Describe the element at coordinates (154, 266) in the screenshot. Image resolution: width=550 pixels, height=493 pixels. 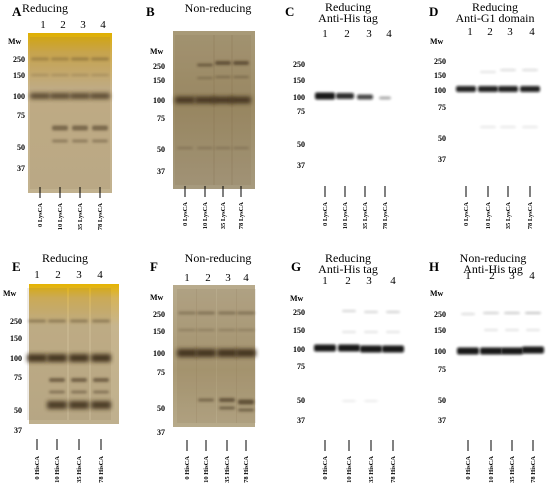
I see `panel-letter: F` at that location.